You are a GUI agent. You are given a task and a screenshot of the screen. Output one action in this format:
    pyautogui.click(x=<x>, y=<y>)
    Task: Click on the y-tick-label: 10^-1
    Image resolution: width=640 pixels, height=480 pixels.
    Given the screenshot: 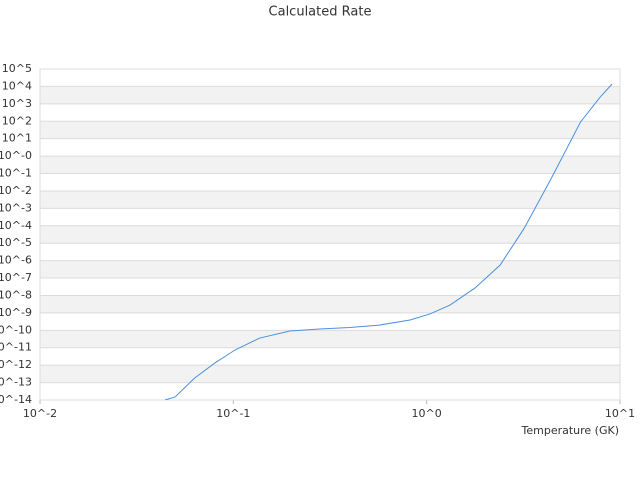 What is the action you would take?
    pyautogui.click(x=16, y=173)
    